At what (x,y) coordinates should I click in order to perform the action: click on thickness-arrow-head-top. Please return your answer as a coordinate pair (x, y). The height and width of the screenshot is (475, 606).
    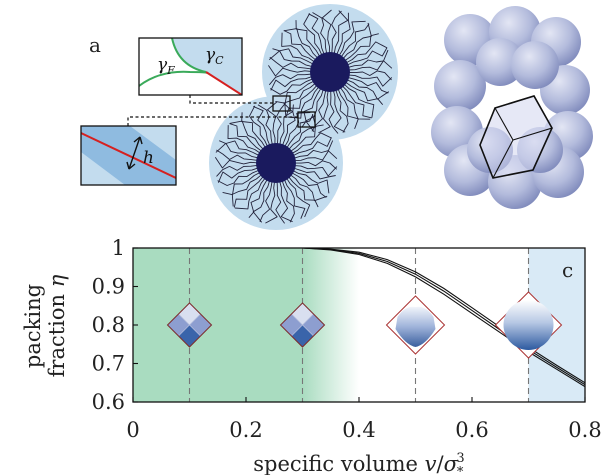
    Looking at the image, I should click on (138, 140).